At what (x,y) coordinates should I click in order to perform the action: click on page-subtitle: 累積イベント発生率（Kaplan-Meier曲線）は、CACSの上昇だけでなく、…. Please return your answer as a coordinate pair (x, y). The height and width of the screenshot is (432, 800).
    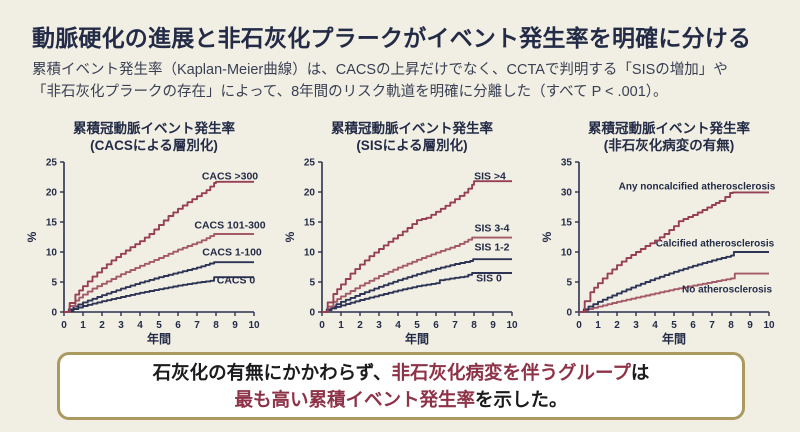
    Looking at the image, I should click on (402, 81).